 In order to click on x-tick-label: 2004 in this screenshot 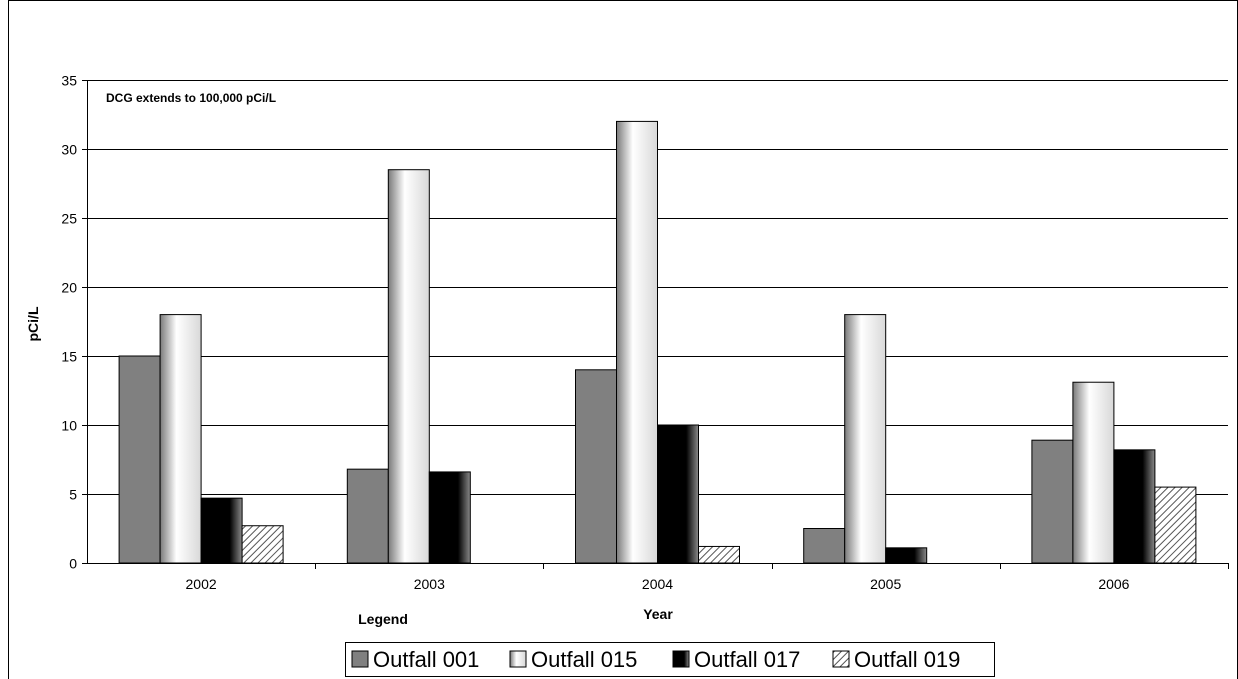, I will do `click(657, 584)`.